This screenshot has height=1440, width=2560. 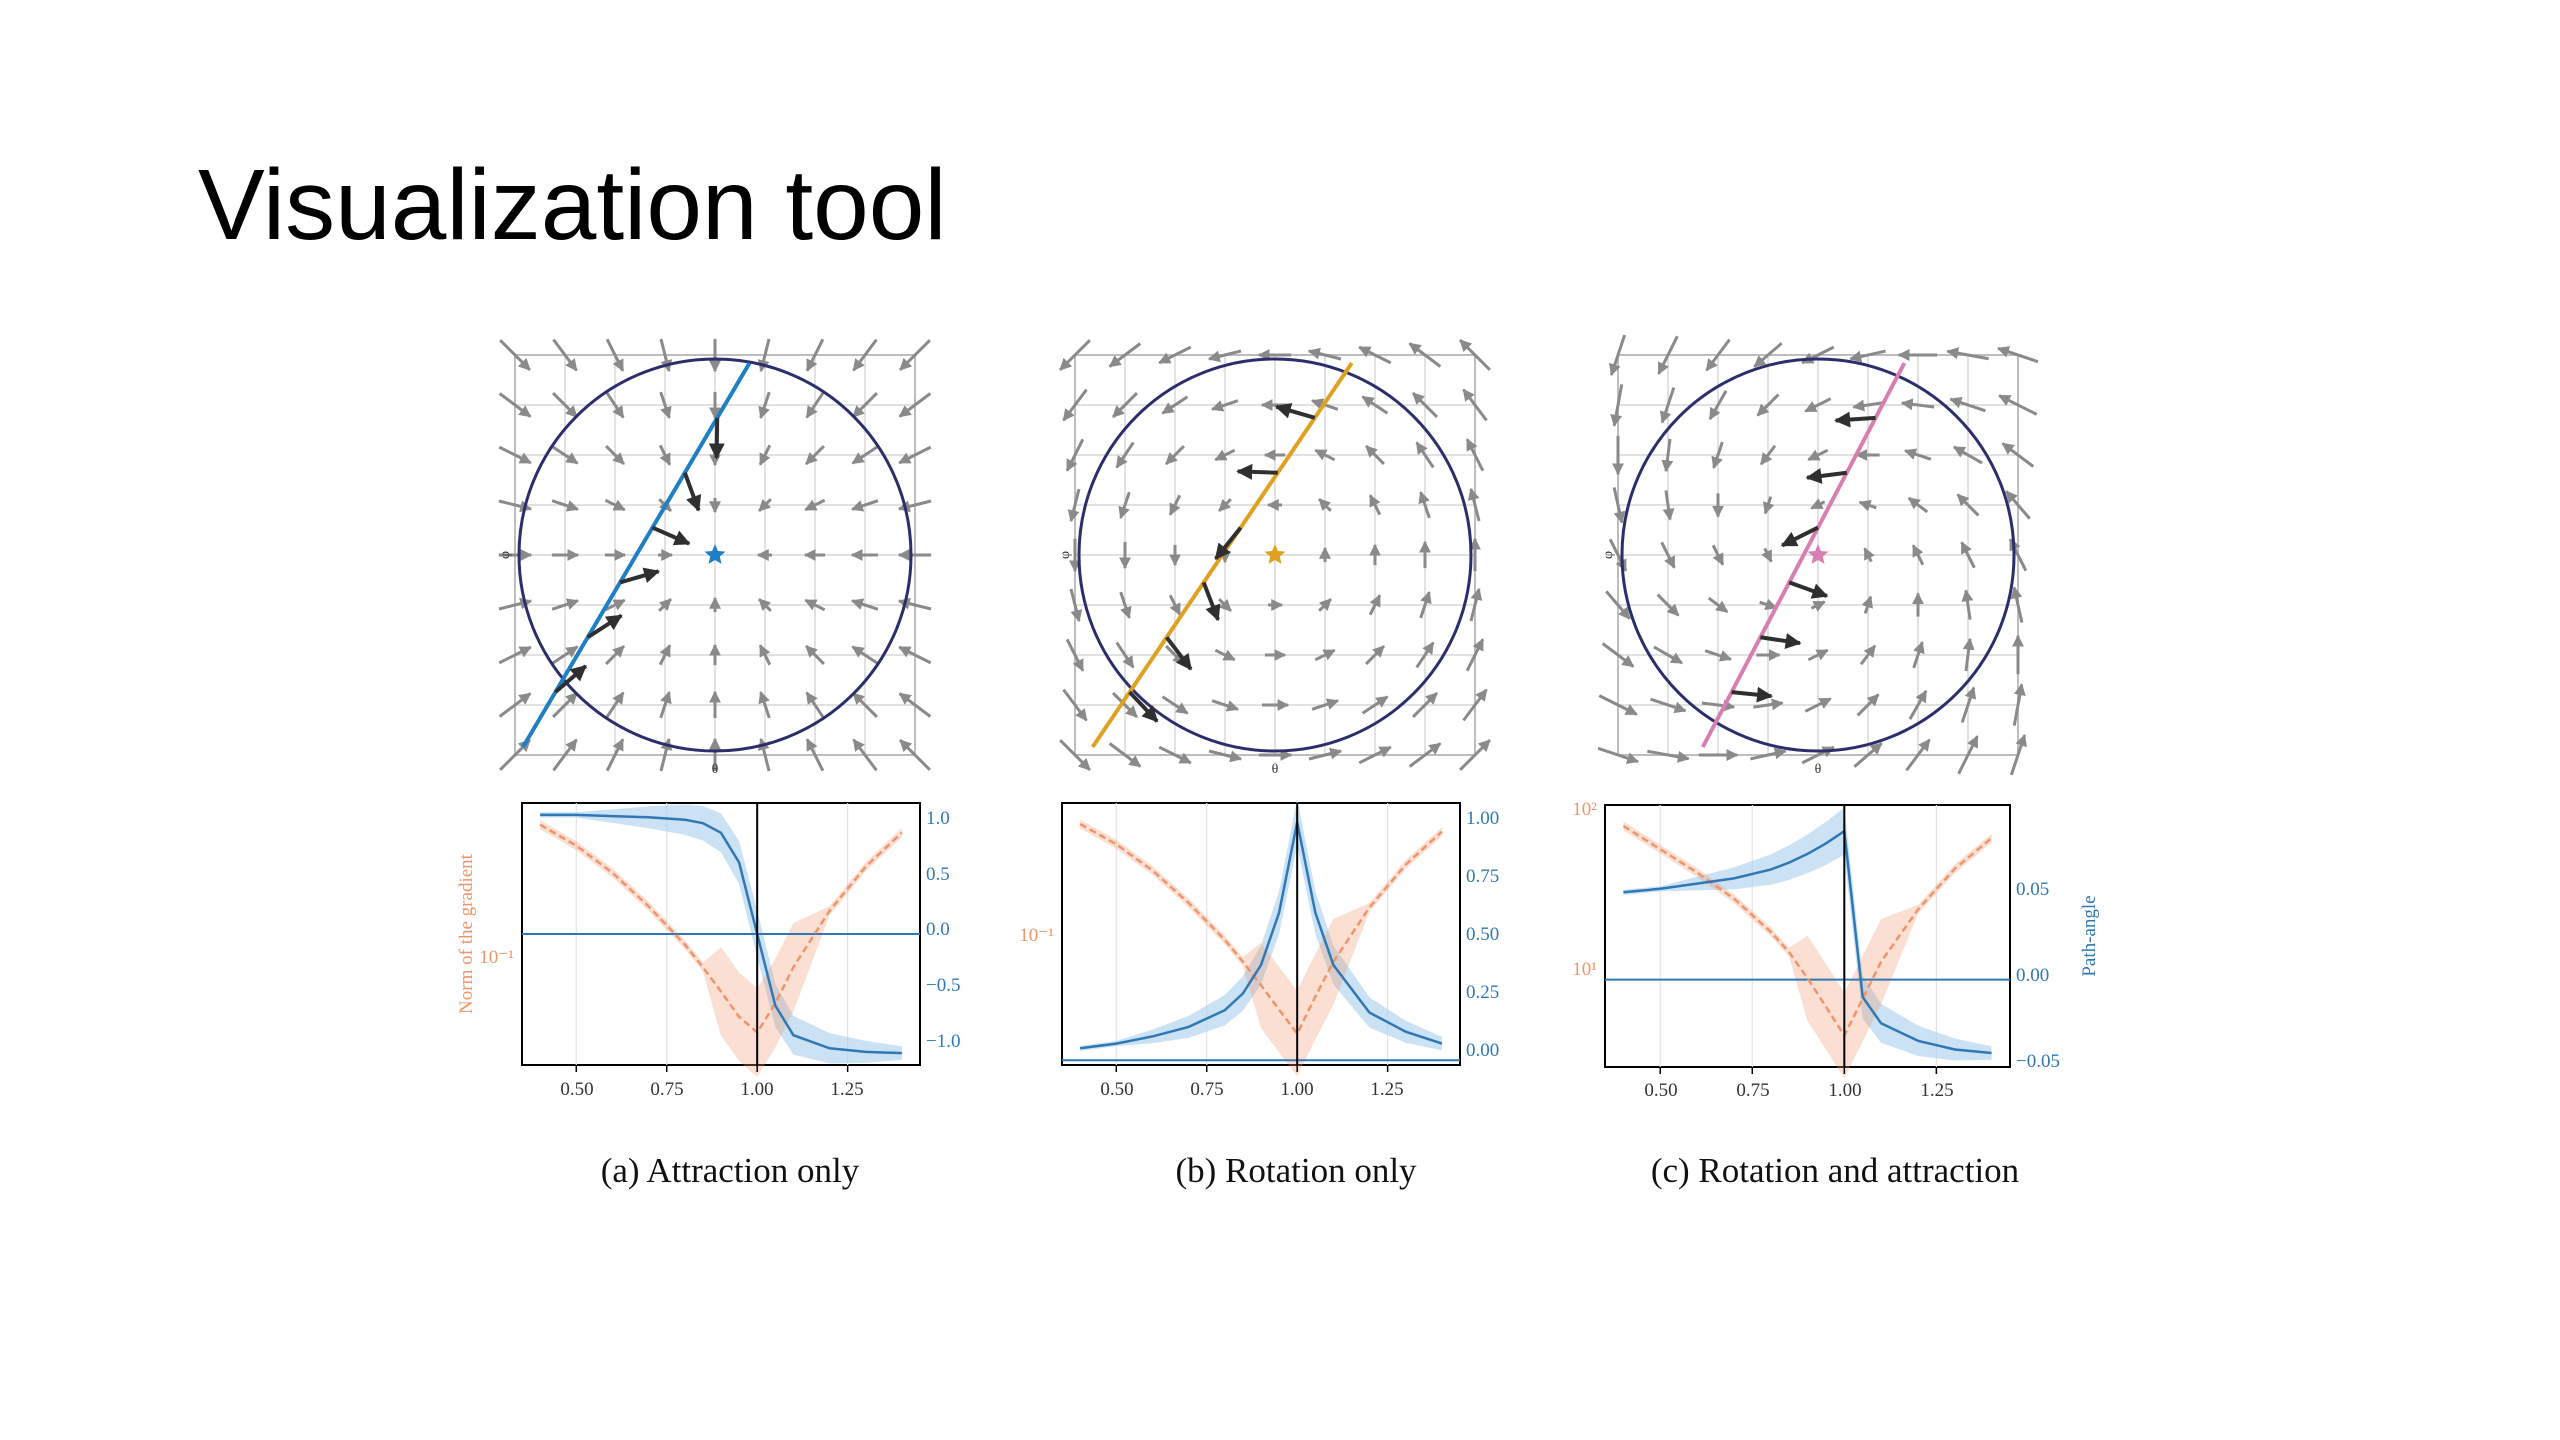 What do you see at coordinates (1798, 1090) in the screenshot?
I see `x-tick-labels: 0.50 0.75 1.00 1.25` at bounding box center [1798, 1090].